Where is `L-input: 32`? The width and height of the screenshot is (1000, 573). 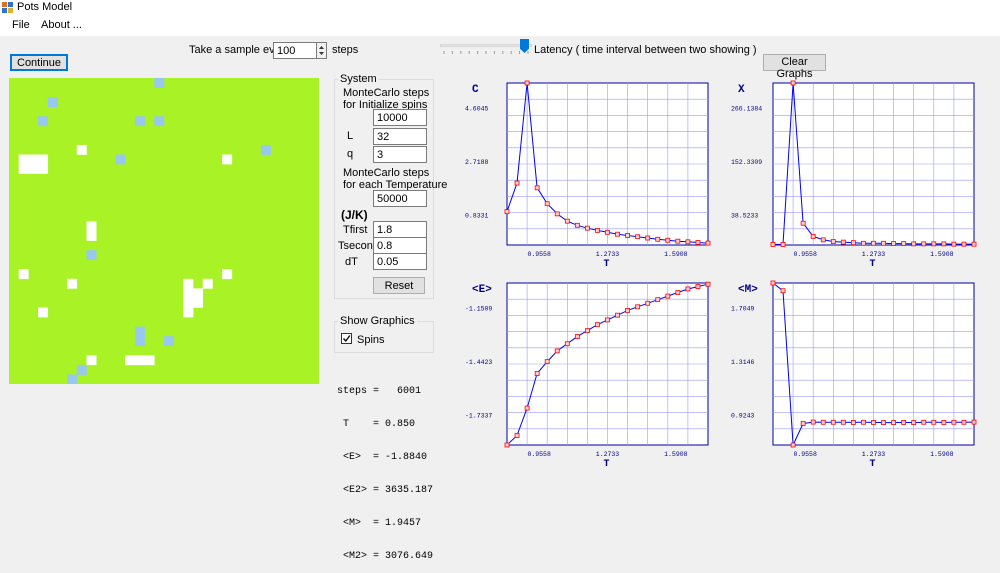
L-input: 32 is located at coordinates (400, 136).